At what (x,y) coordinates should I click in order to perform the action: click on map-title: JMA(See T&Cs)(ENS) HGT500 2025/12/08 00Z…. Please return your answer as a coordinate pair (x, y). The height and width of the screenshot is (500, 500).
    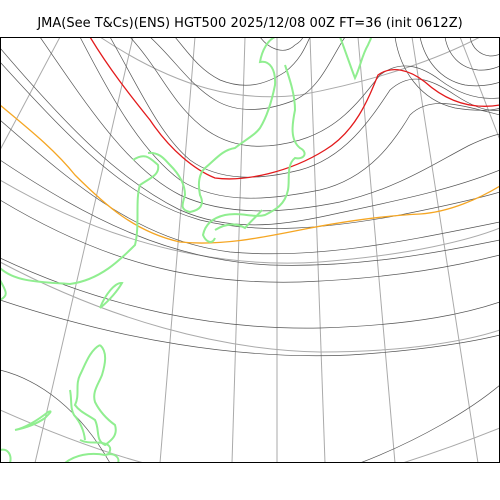
    Looking at the image, I should click on (250, 23).